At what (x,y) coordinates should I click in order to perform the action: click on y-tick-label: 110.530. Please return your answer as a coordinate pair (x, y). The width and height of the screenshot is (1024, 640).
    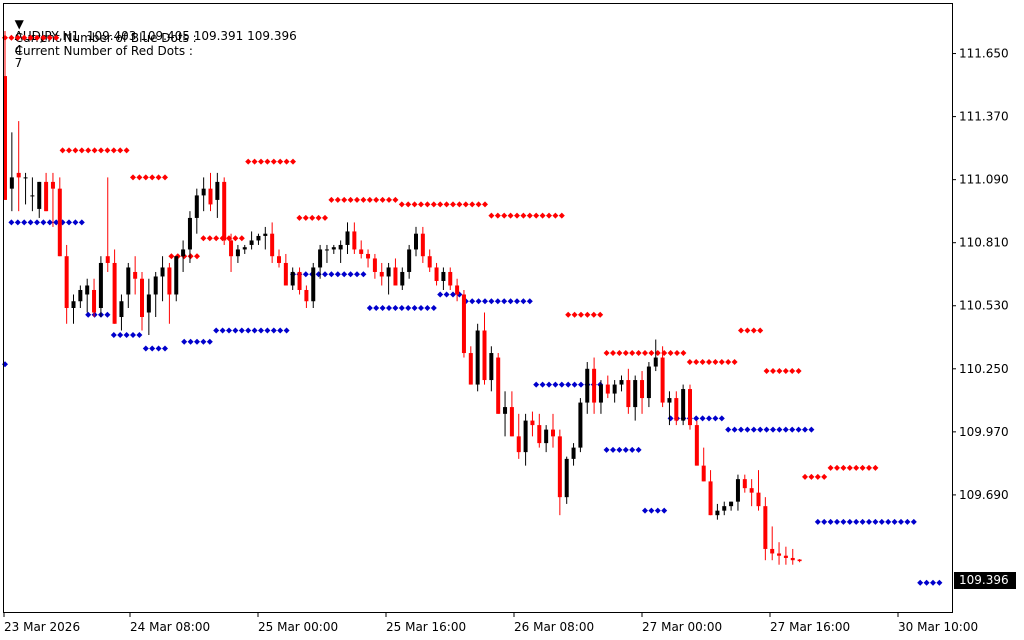
    Looking at the image, I should click on (984, 306).